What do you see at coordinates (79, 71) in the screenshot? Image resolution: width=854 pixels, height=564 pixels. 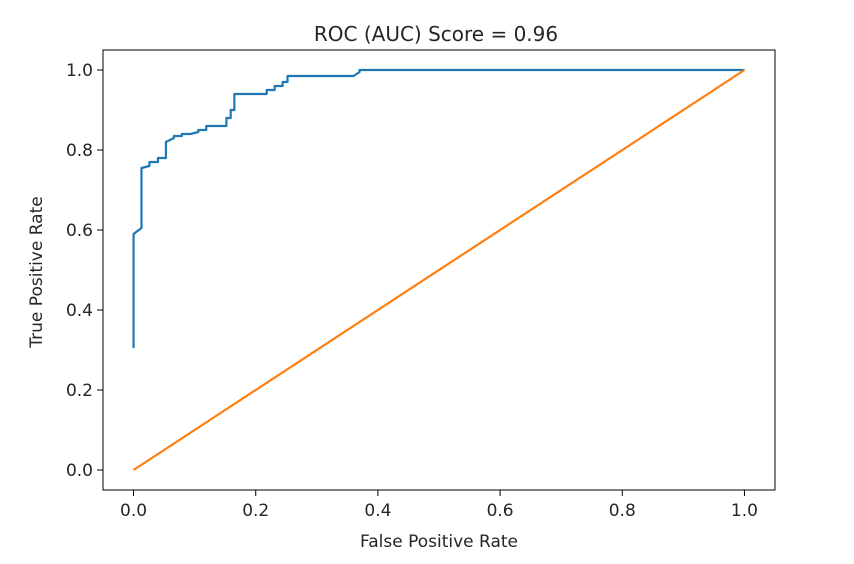 I see `y-tick-label: 1.0` at bounding box center [79, 71].